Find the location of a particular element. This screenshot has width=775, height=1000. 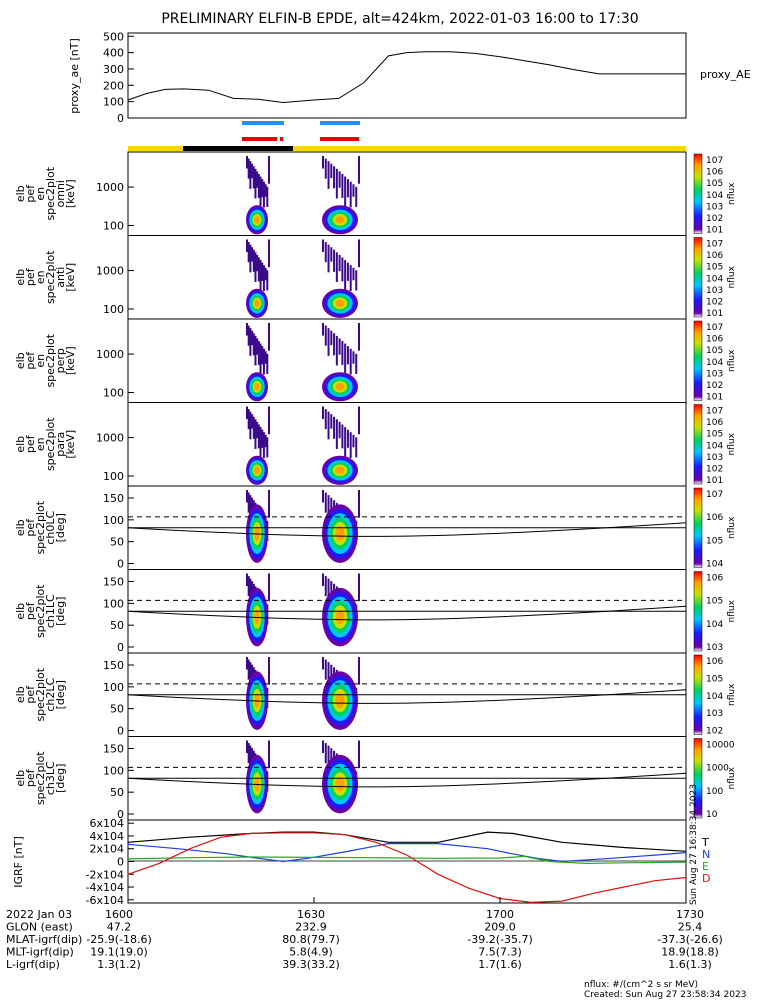

panel-ylabel-word: spec2plot is located at coordinates (40, 527).